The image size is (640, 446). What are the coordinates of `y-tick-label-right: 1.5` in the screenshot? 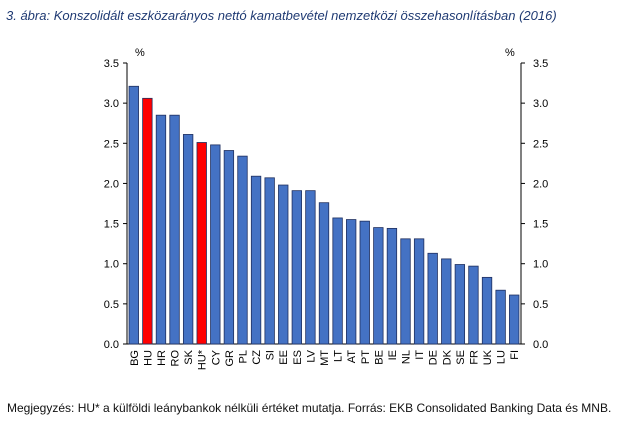 It's located at (540, 225).